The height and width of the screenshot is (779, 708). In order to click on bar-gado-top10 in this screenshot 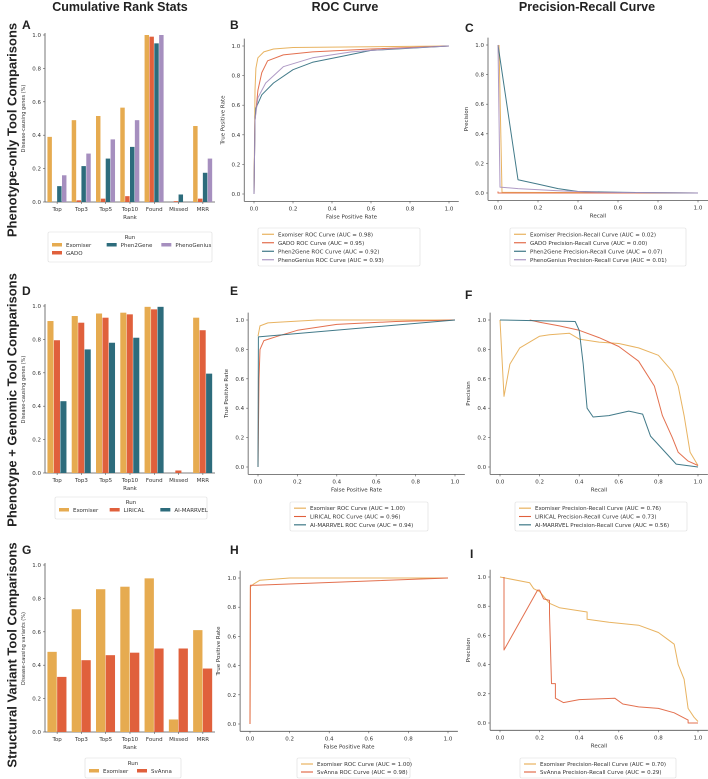, I will do `click(127, 199)`.